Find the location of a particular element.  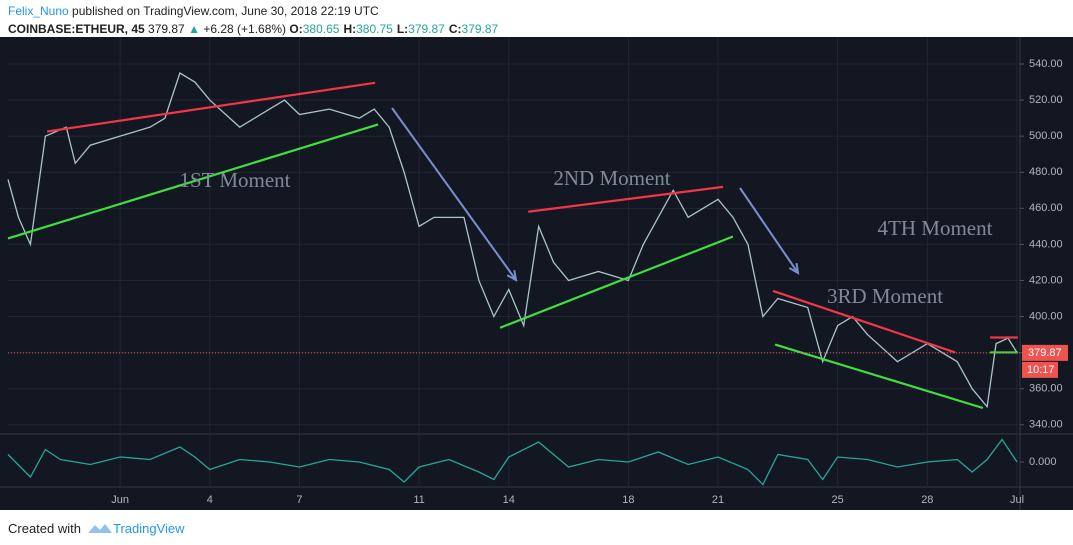

annotation: 2ND Moment is located at coordinates (611, 178).